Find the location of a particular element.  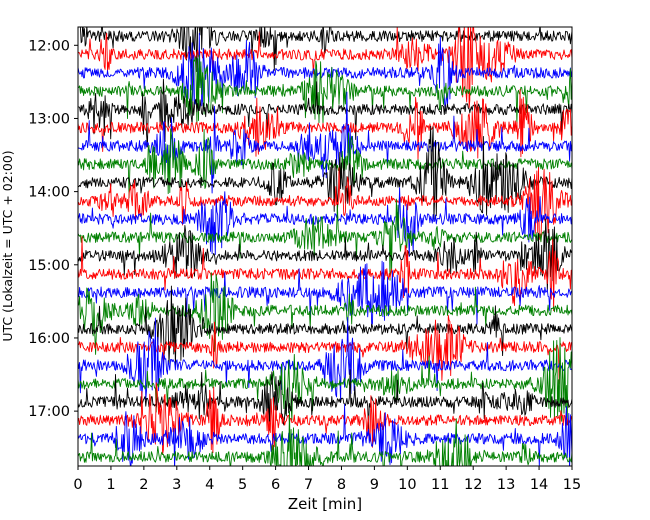

y-tick-label: 15:00 is located at coordinates (49, 266).